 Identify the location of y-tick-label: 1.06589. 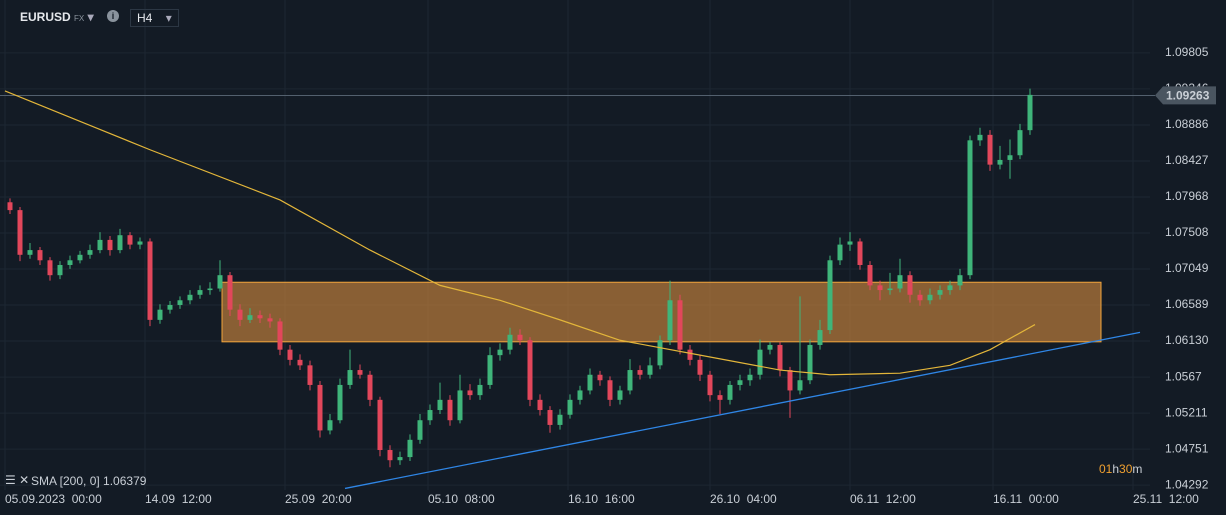
(1187, 304).